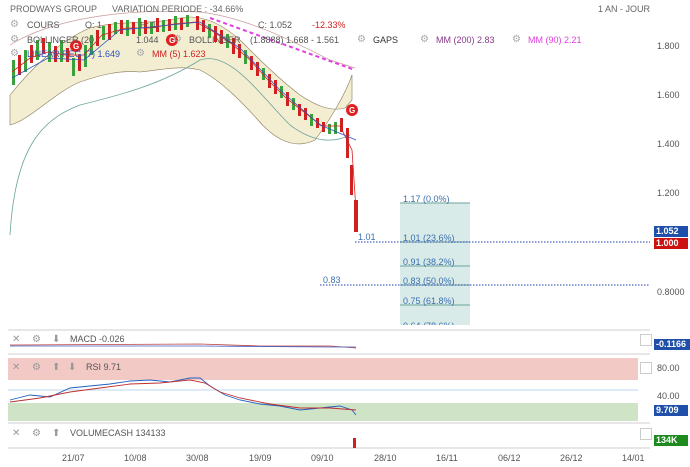  I want to click on rsi-oversold-zone, so click(323, 412).